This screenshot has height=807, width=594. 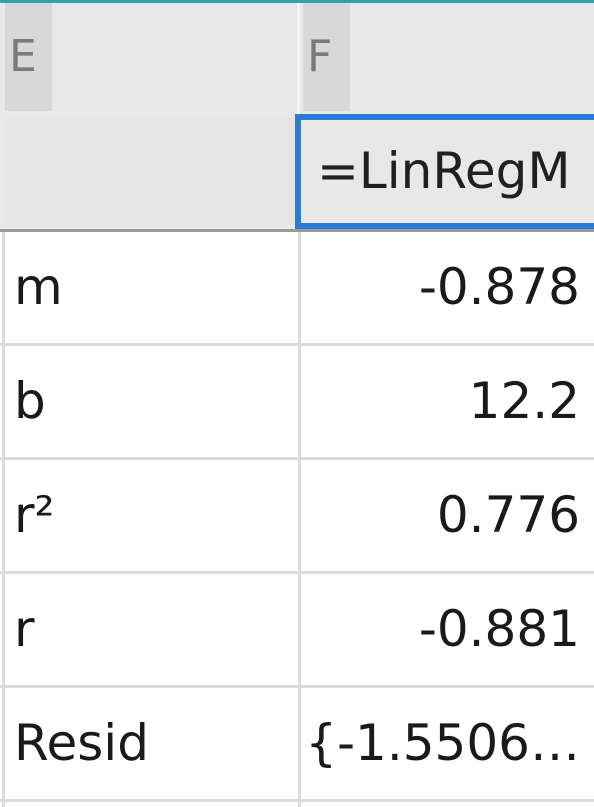 What do you see at coordinates (326, 57) in the screenshot?
I see `column-header-f: F` at bounding box center [326, 57].